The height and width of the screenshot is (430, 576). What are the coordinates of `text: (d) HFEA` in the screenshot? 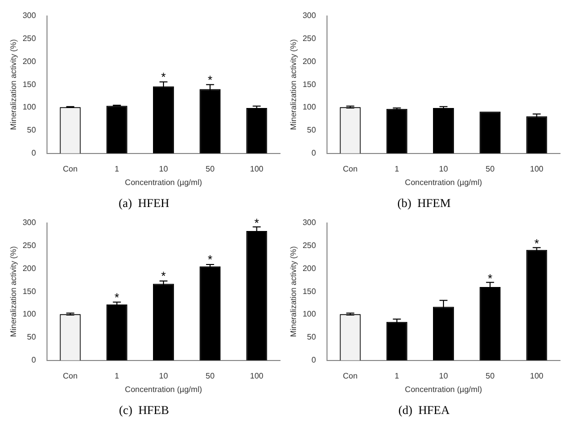 It's located at (424, 409).